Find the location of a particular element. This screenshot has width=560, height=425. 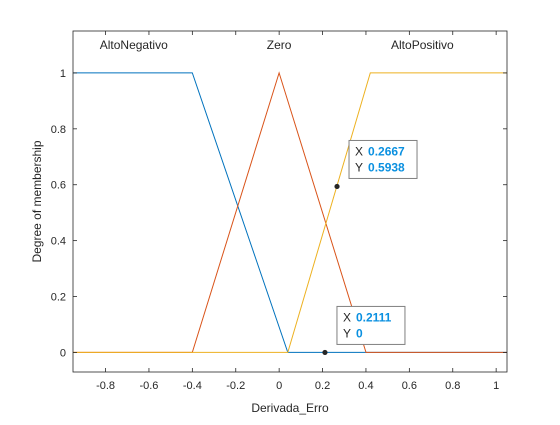

x-tick-label: 0.6 is located at coordinates (409, 386).